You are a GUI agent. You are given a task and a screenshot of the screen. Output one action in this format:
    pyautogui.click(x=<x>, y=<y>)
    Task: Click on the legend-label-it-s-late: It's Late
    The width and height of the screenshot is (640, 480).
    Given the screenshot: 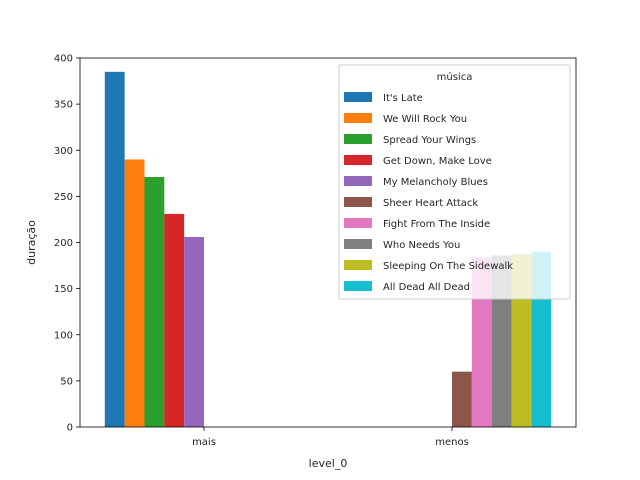 What is the action you would take?
    pyautogui.click(x=403, y=98)
    